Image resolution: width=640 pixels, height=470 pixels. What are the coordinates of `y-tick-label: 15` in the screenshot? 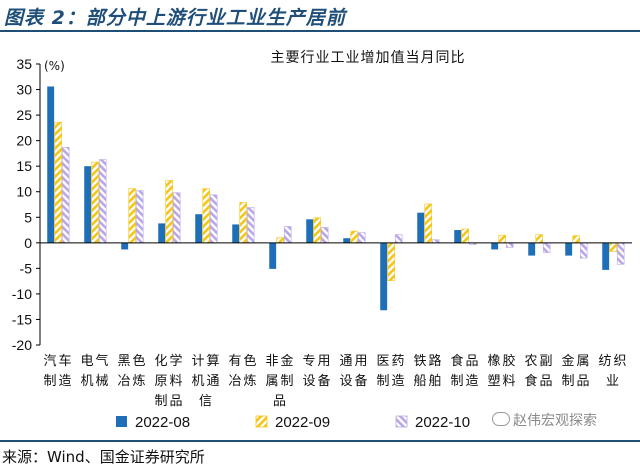 It's located at (24, 166).